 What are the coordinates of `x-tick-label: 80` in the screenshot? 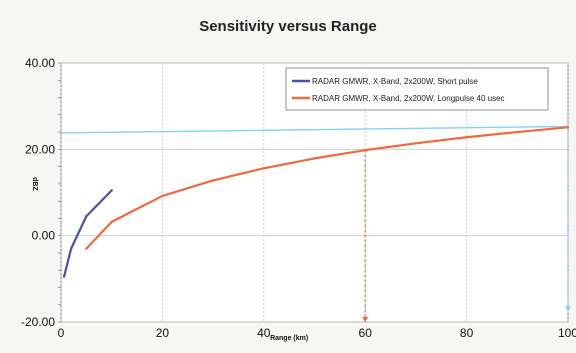 It's located at (467, 333).